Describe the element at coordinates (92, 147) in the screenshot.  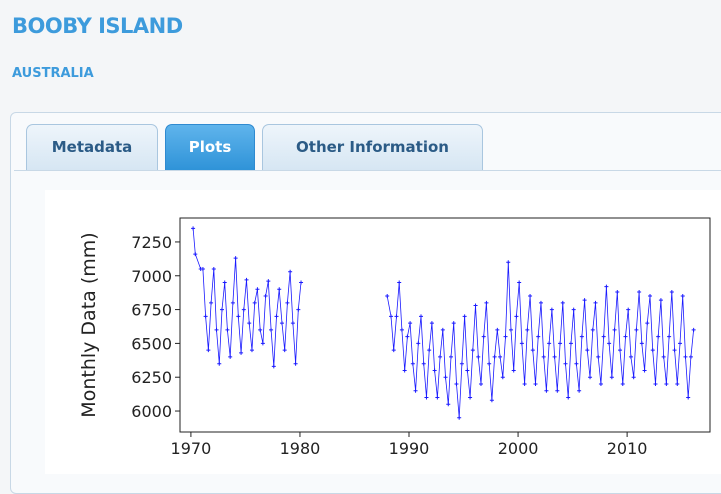
I see `tab: Metadata` at that location.